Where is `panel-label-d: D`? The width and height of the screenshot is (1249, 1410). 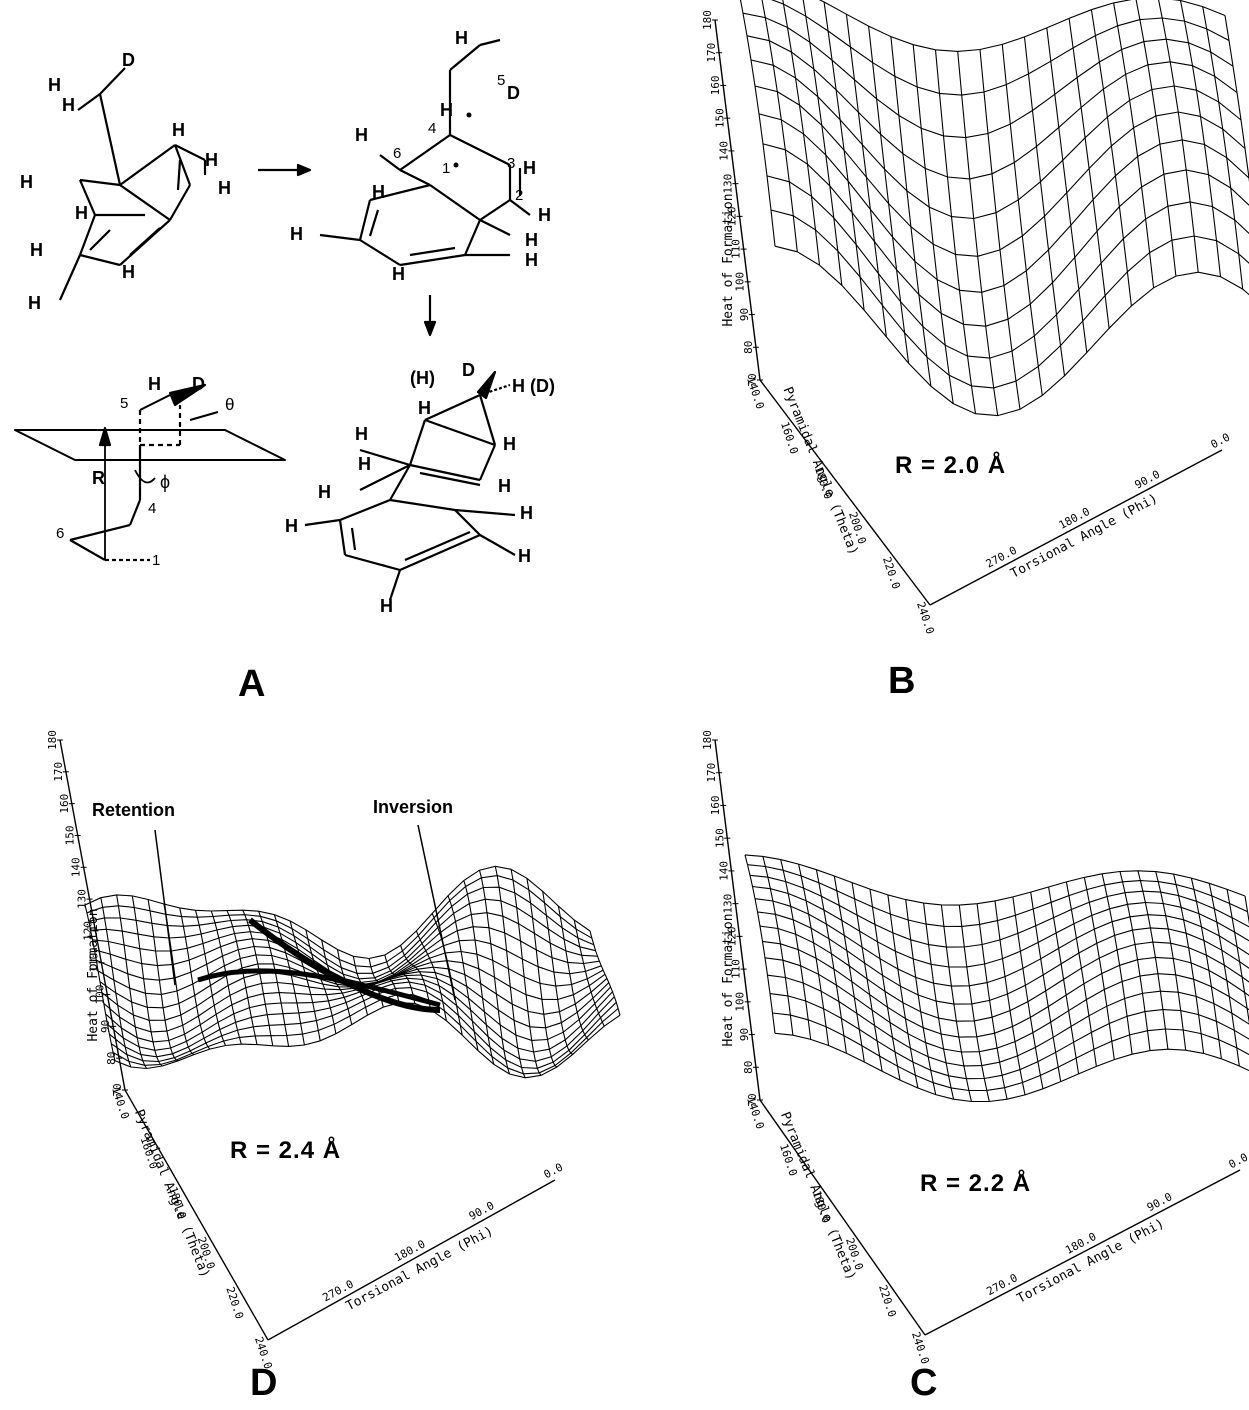
panel-label-d: D is located at coordinates (264, 1383).